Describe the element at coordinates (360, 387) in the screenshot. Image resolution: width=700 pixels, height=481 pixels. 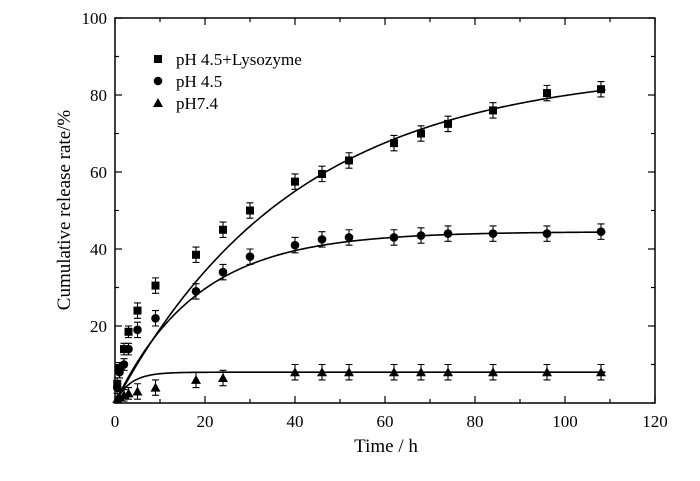
I see `fit-curve` at that location.